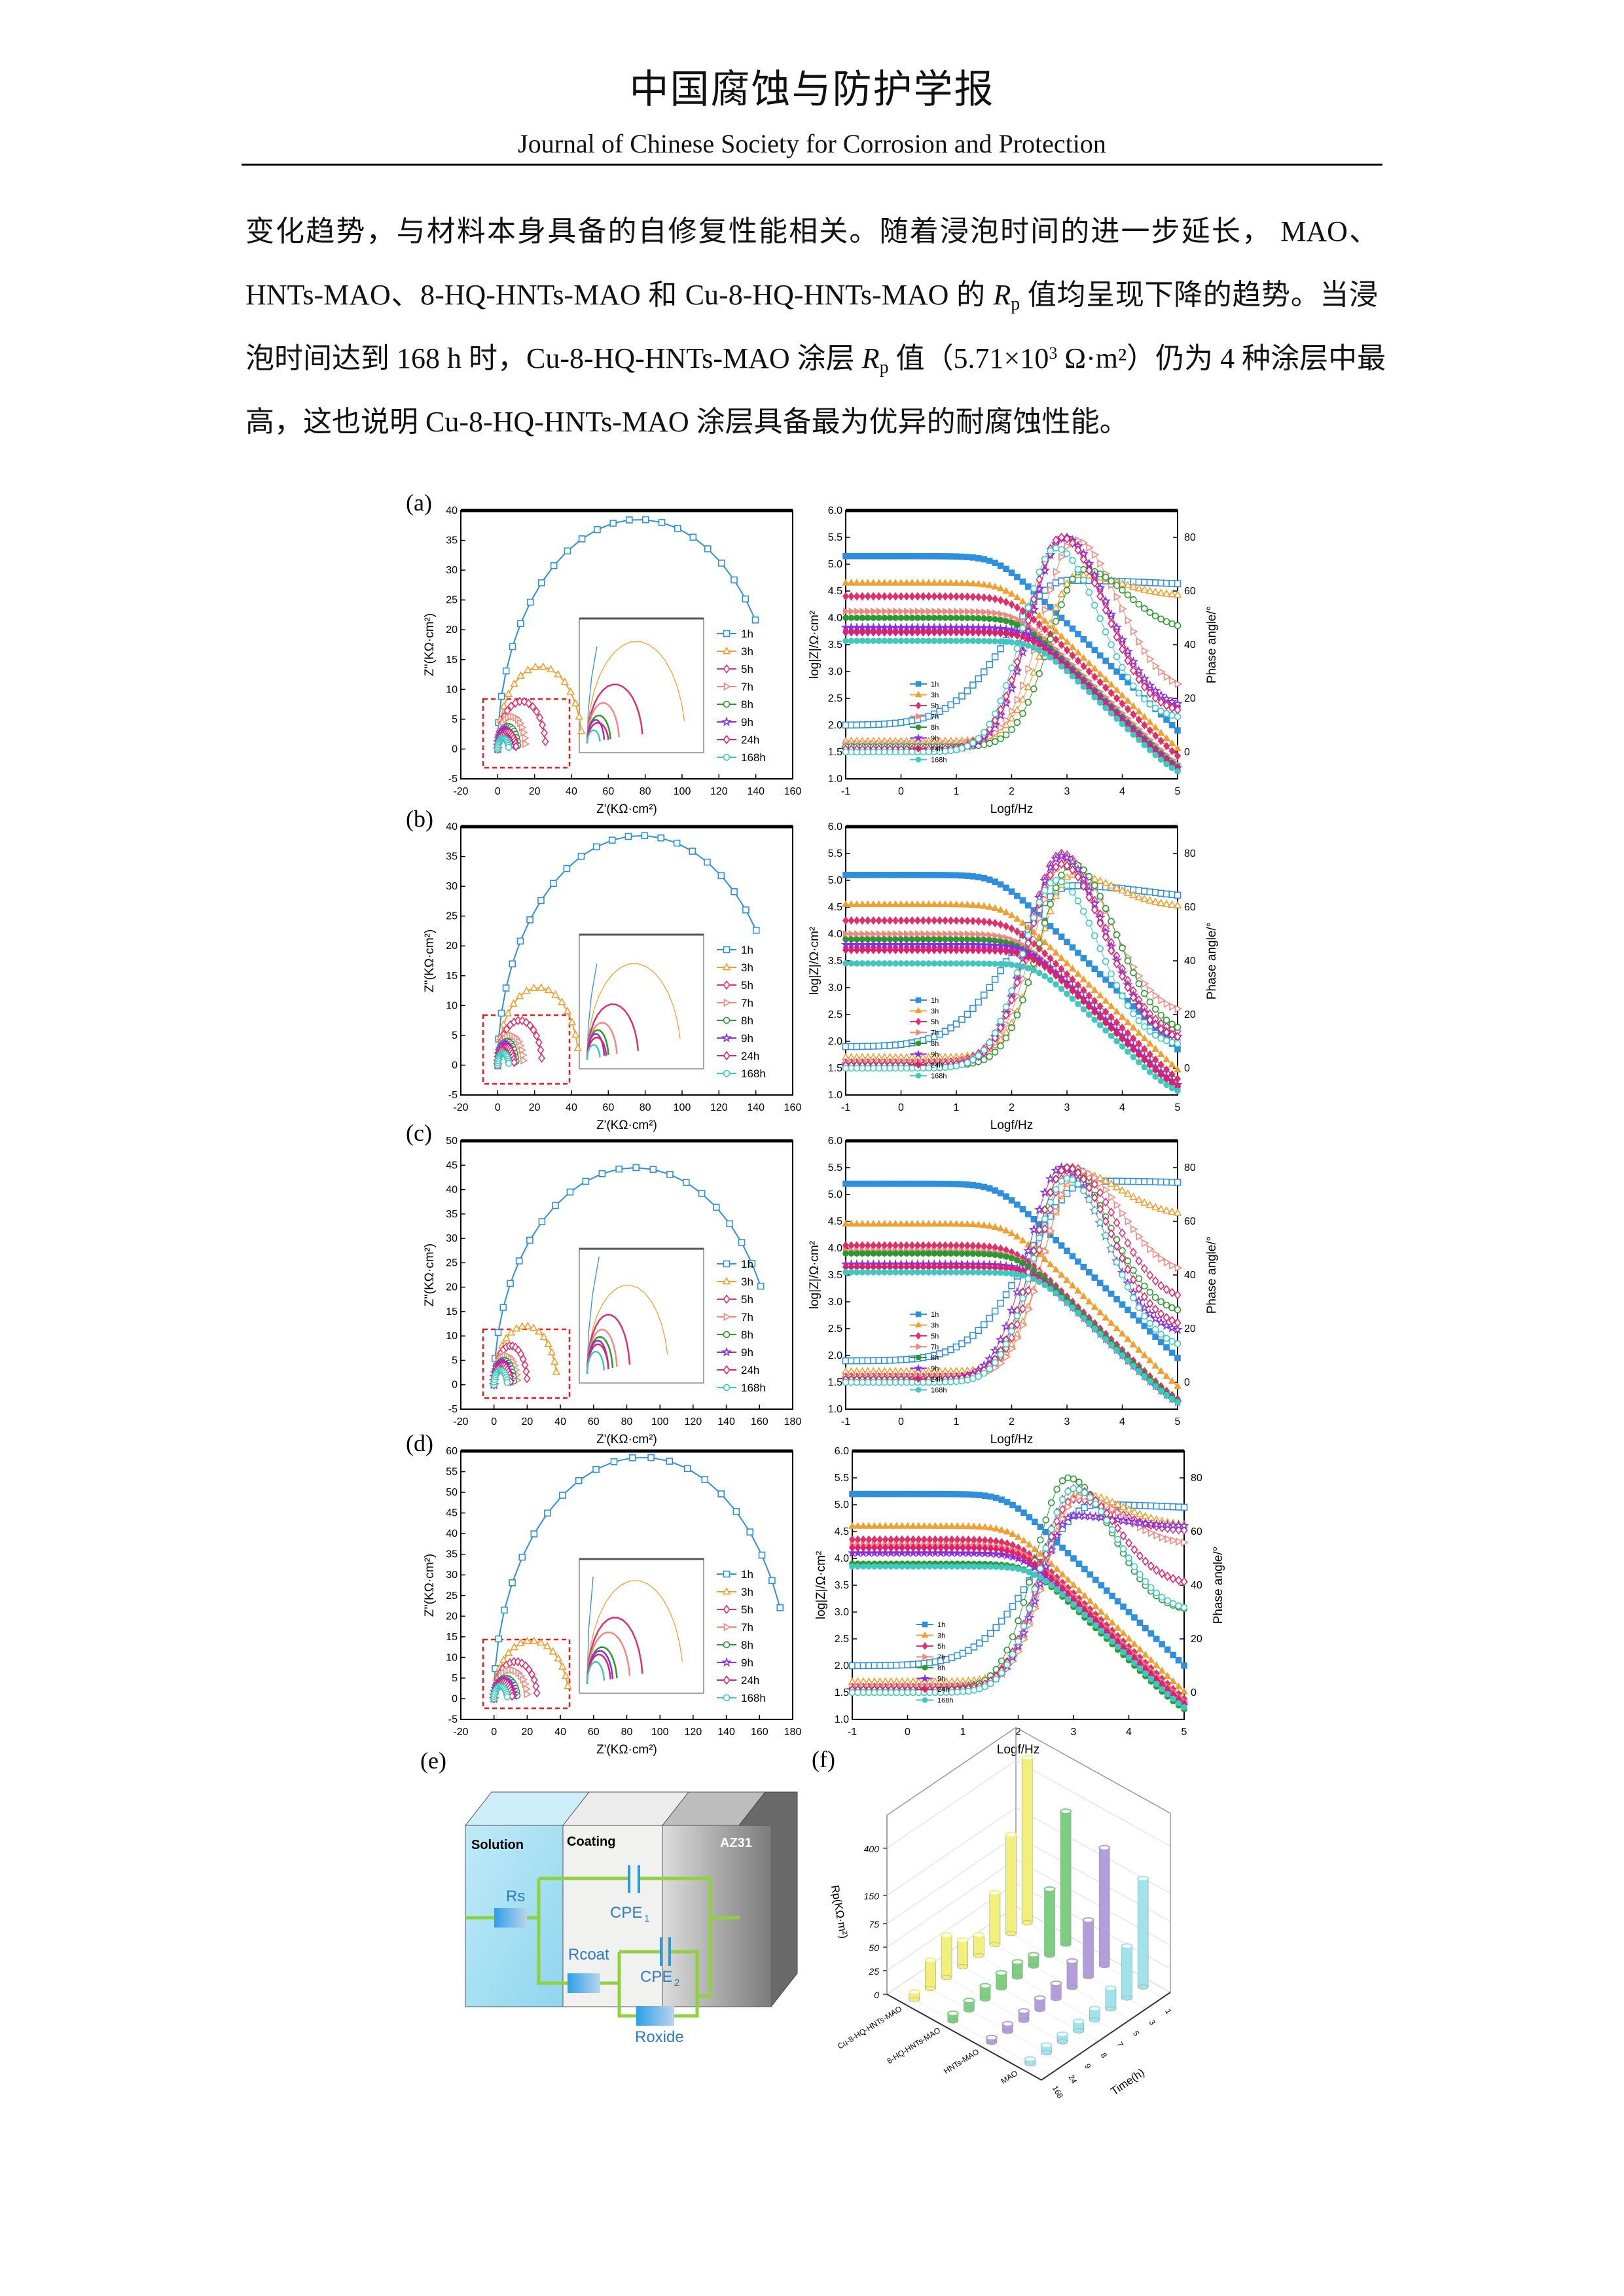  What do you see at coordinates (835, 725) in the screenshot?
I see `y-tick-label: 2.0` at bounding box center [835, 725].